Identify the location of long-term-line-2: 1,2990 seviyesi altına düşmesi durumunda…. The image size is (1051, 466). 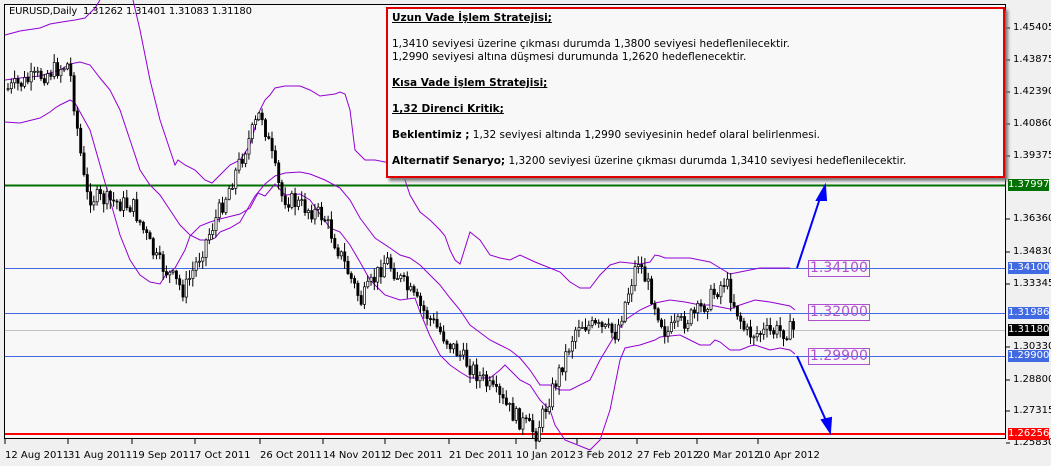
(569, 57).